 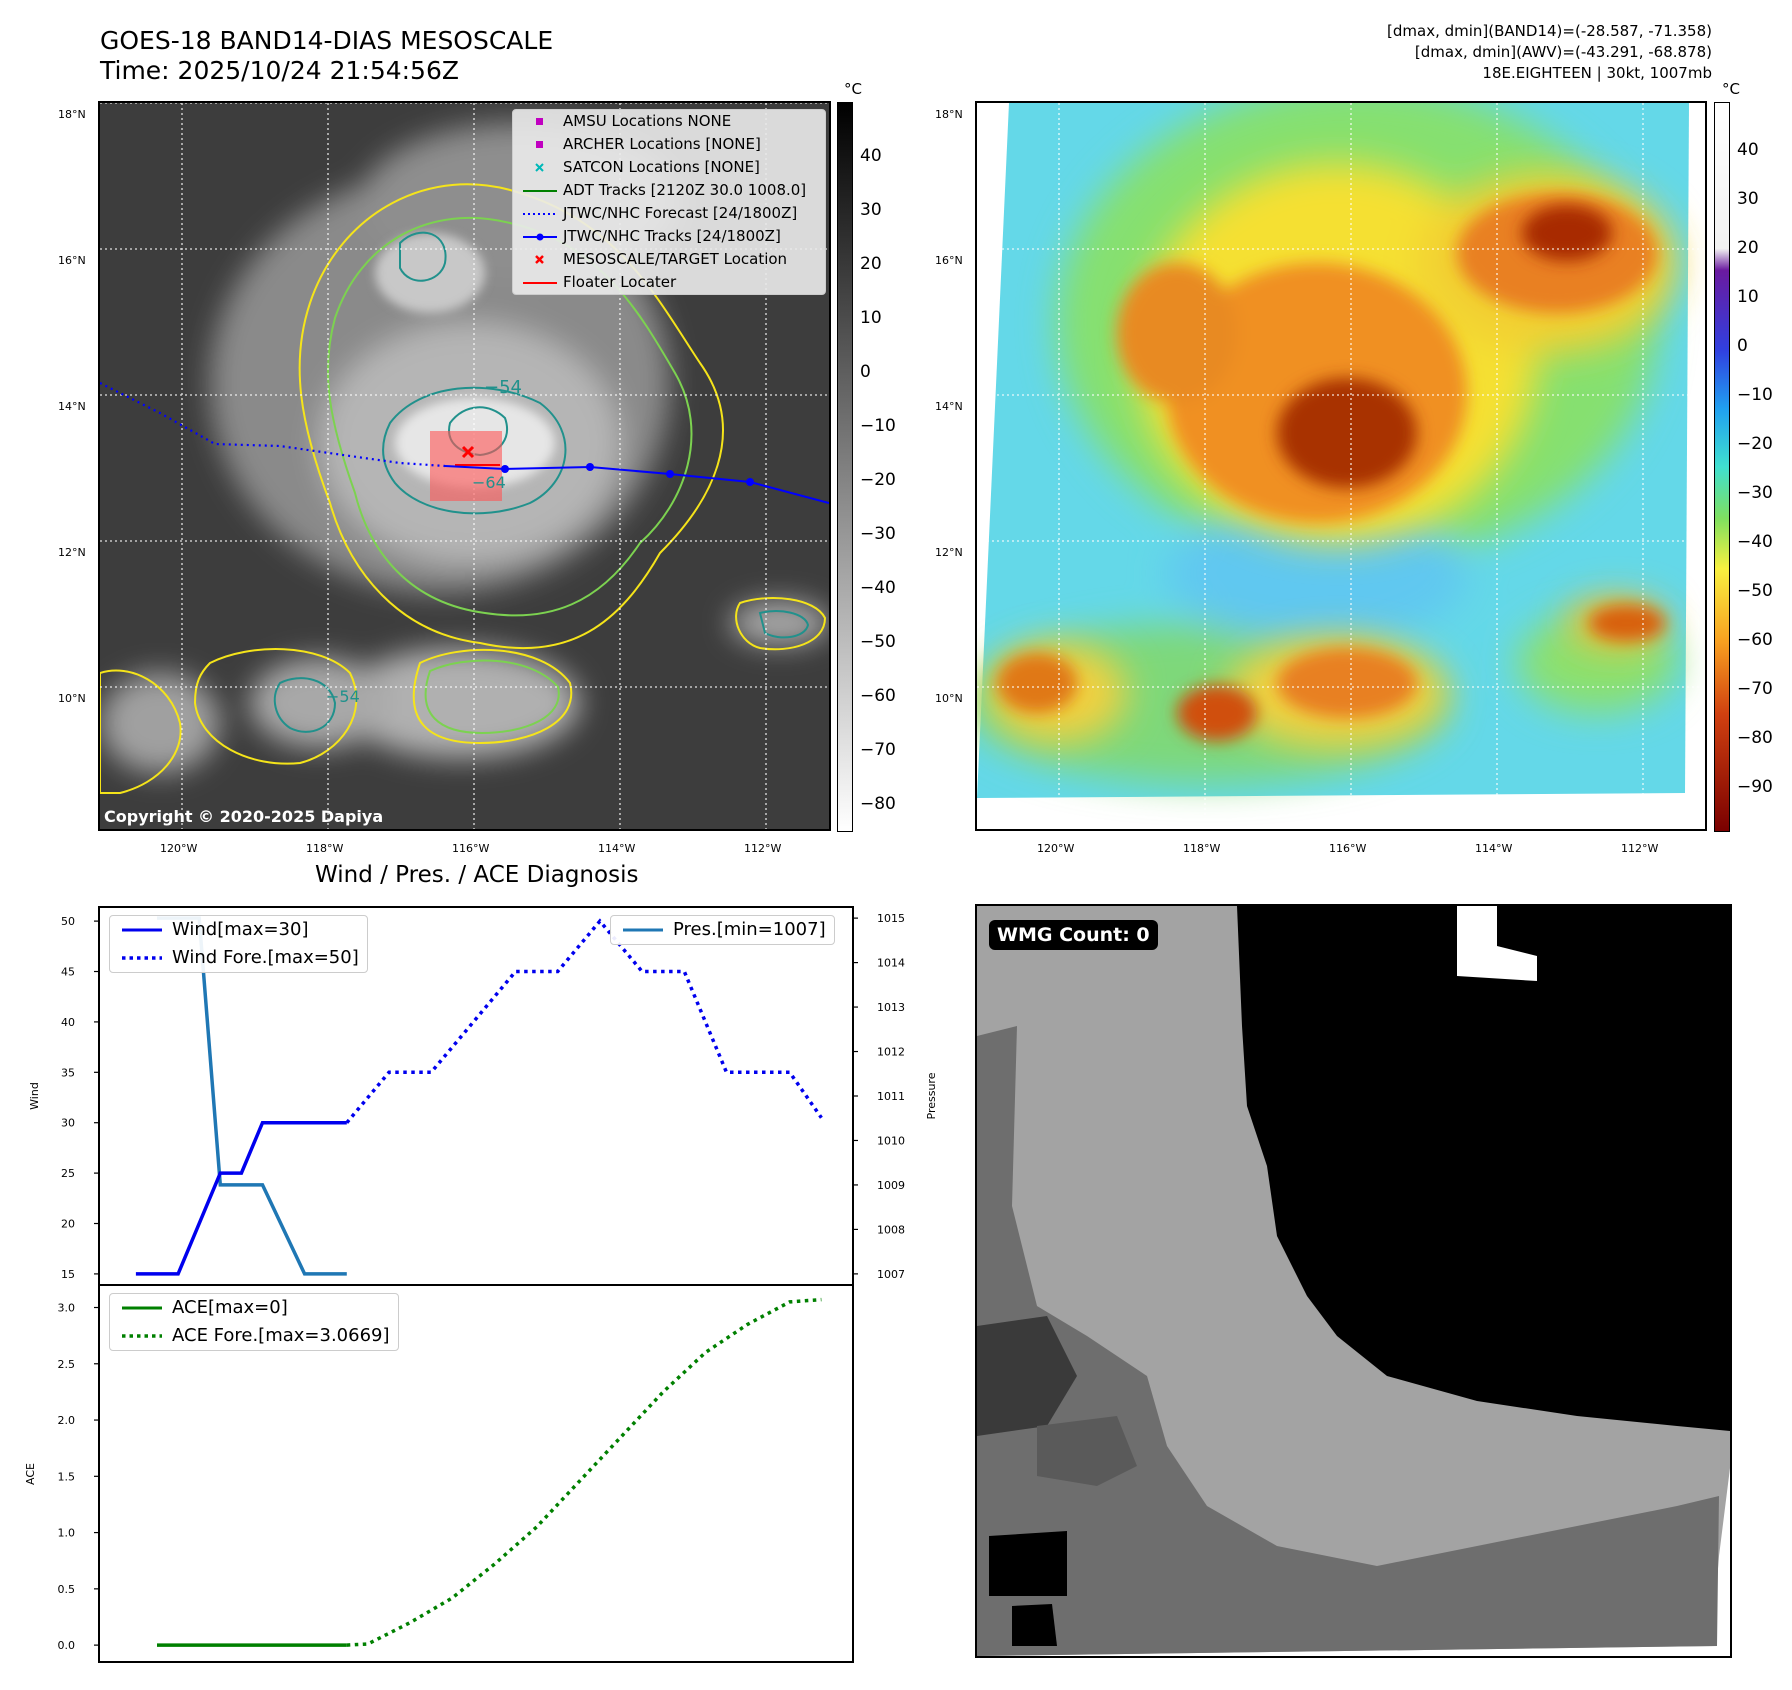 I want to click on wind-axis-label: Wind, so click(x=34, y=1096).